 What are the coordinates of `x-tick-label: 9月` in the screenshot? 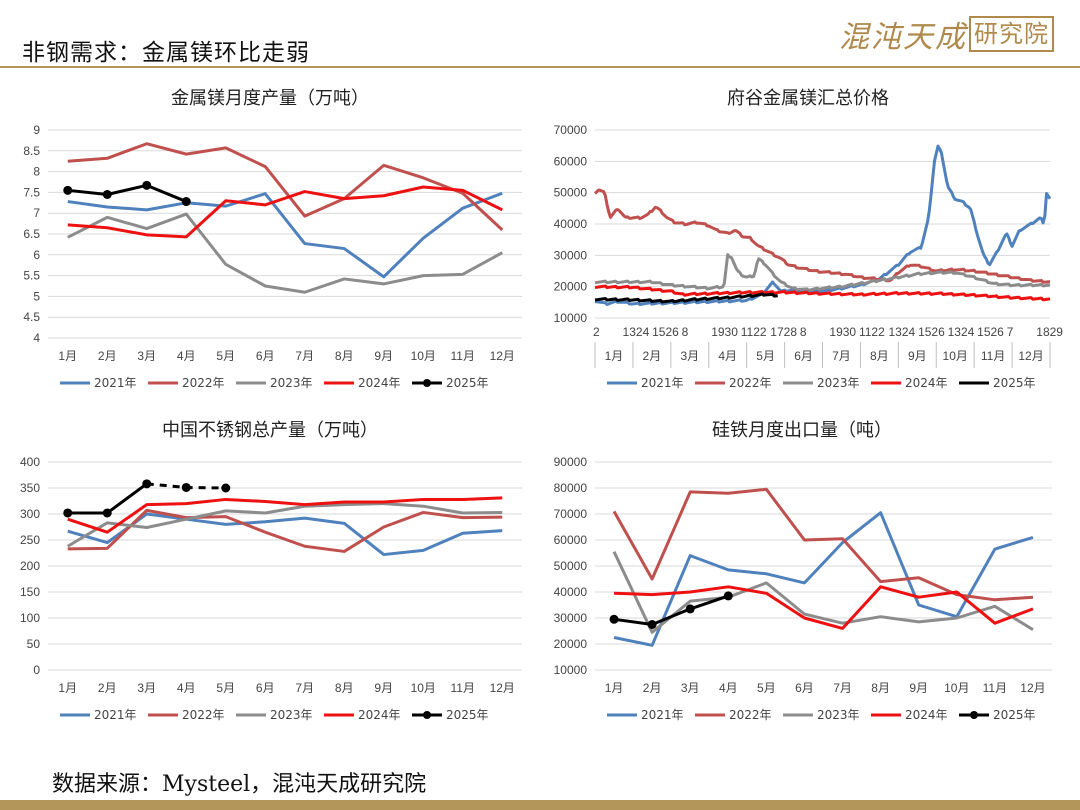 It's located at (383, 688).